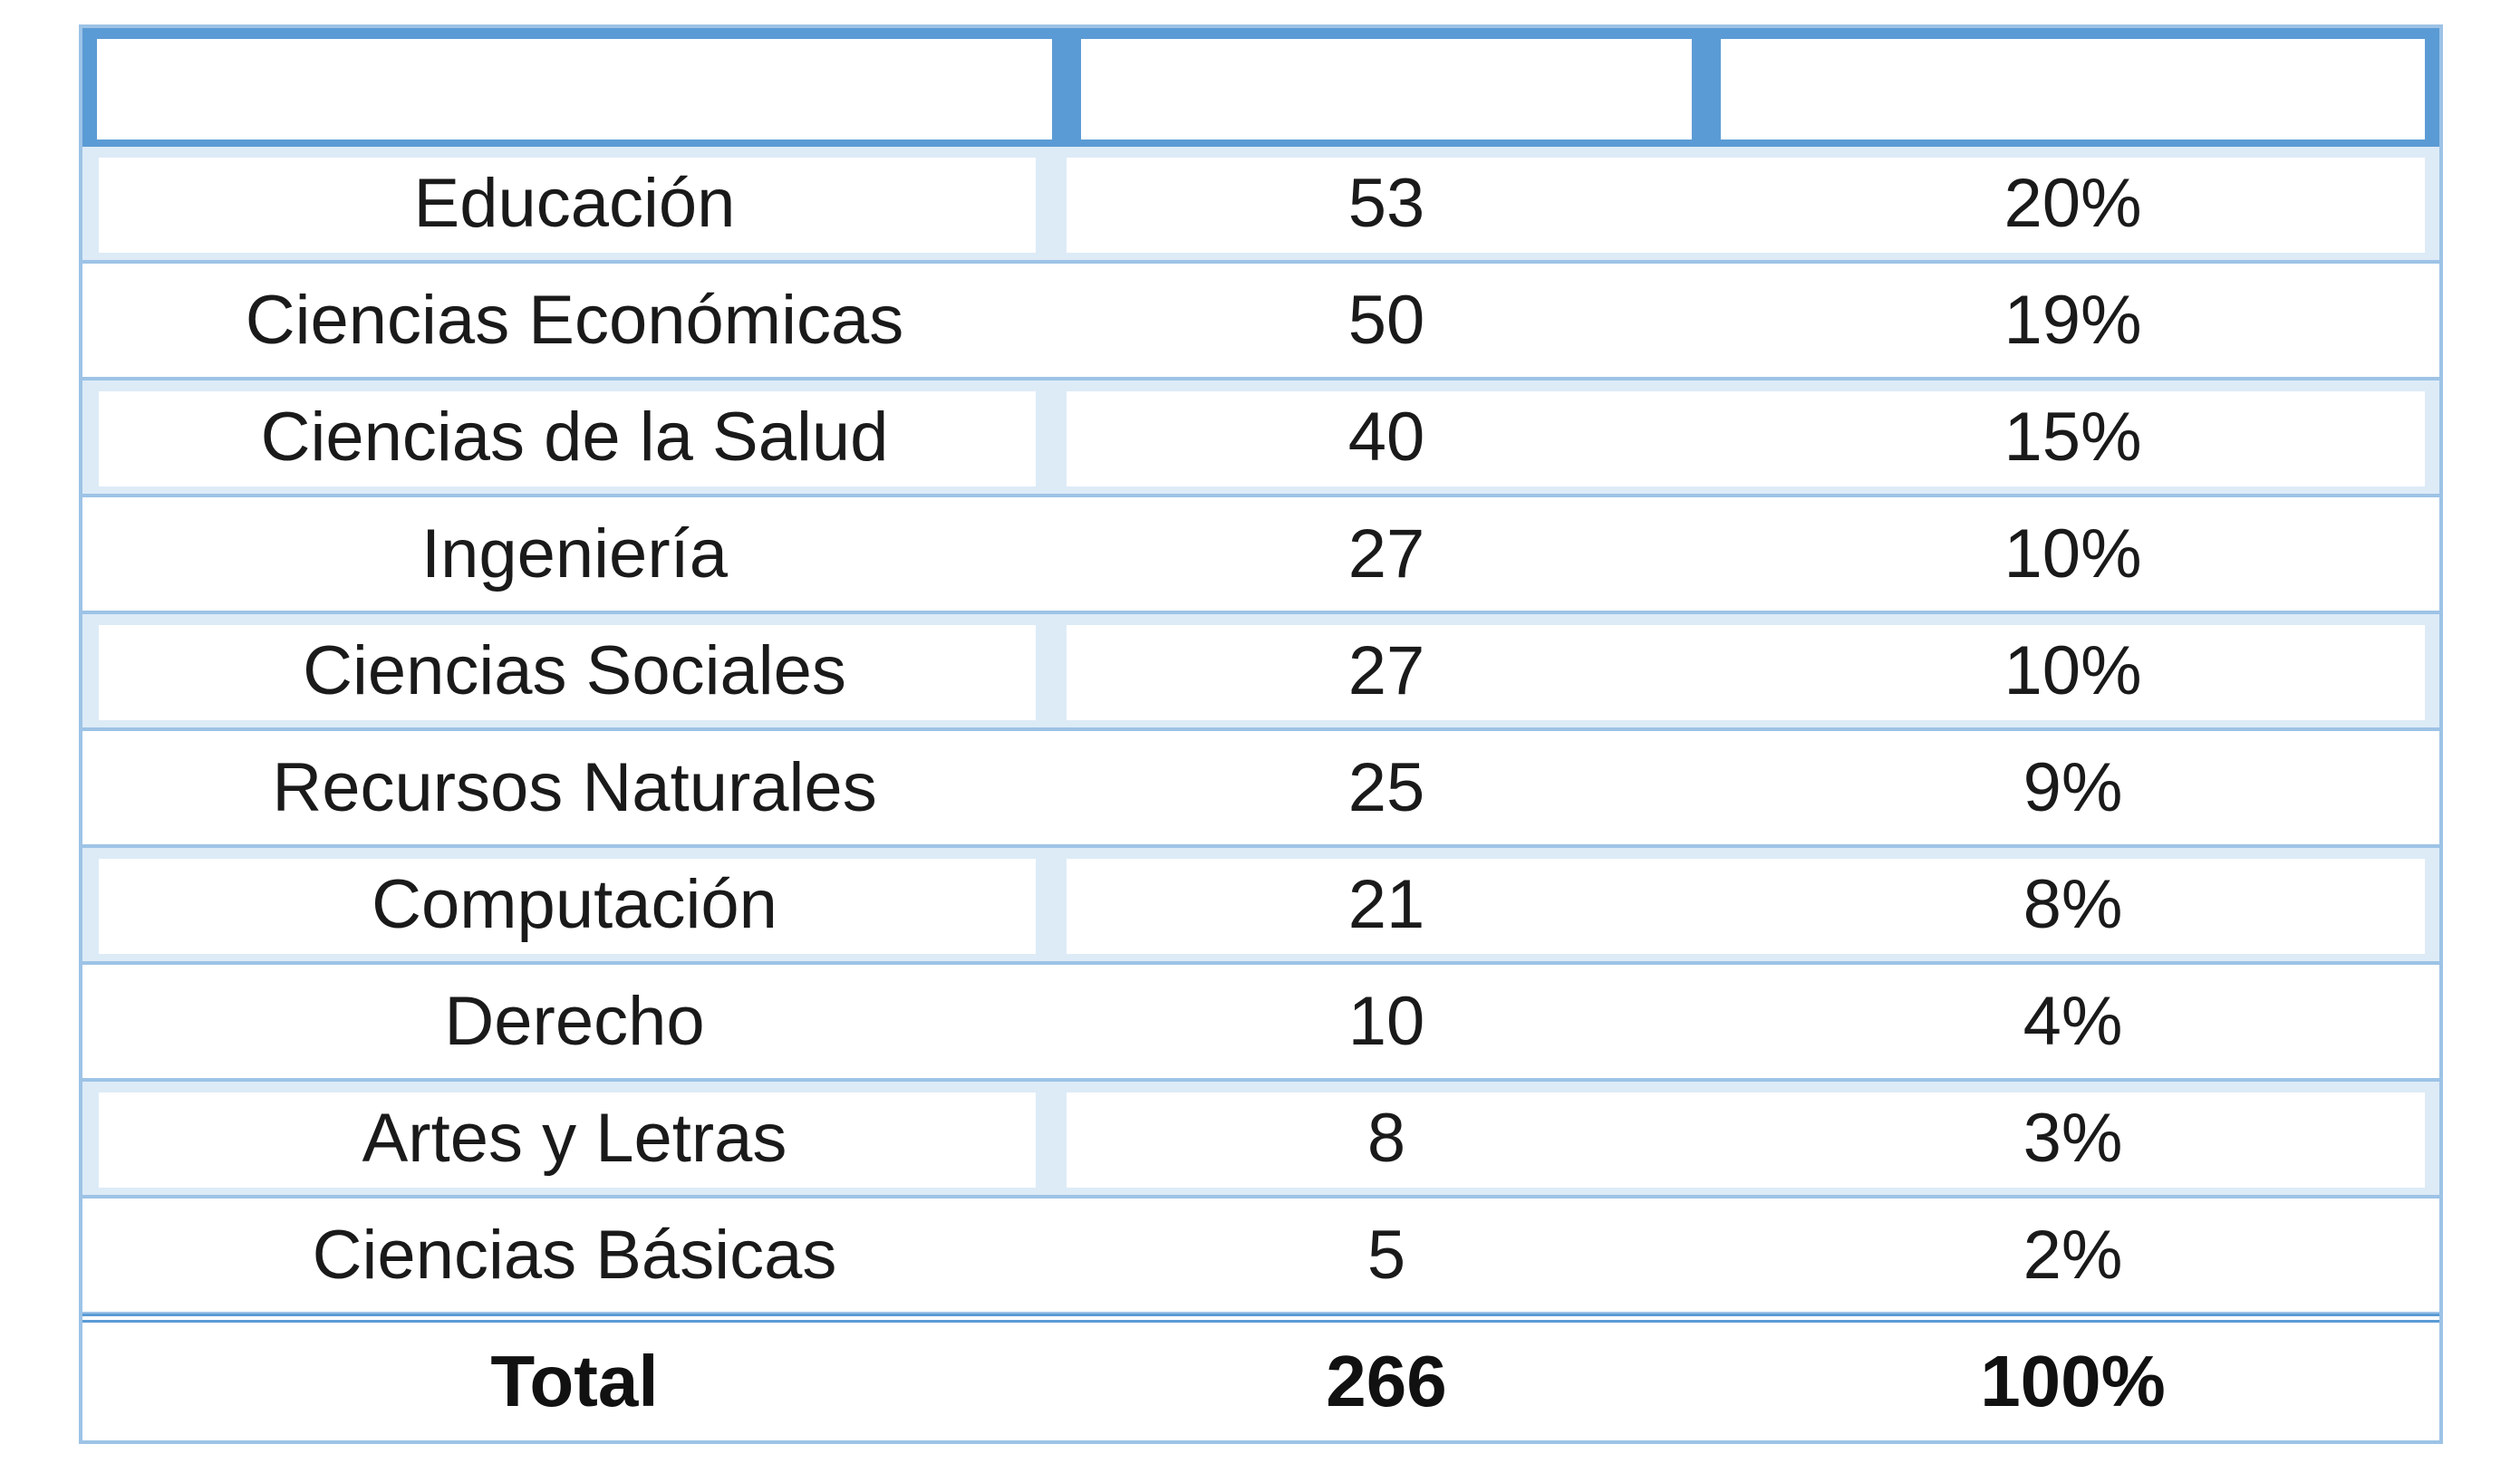  I want to click on total-row: Total 266 100%, so click(1261, 1377).